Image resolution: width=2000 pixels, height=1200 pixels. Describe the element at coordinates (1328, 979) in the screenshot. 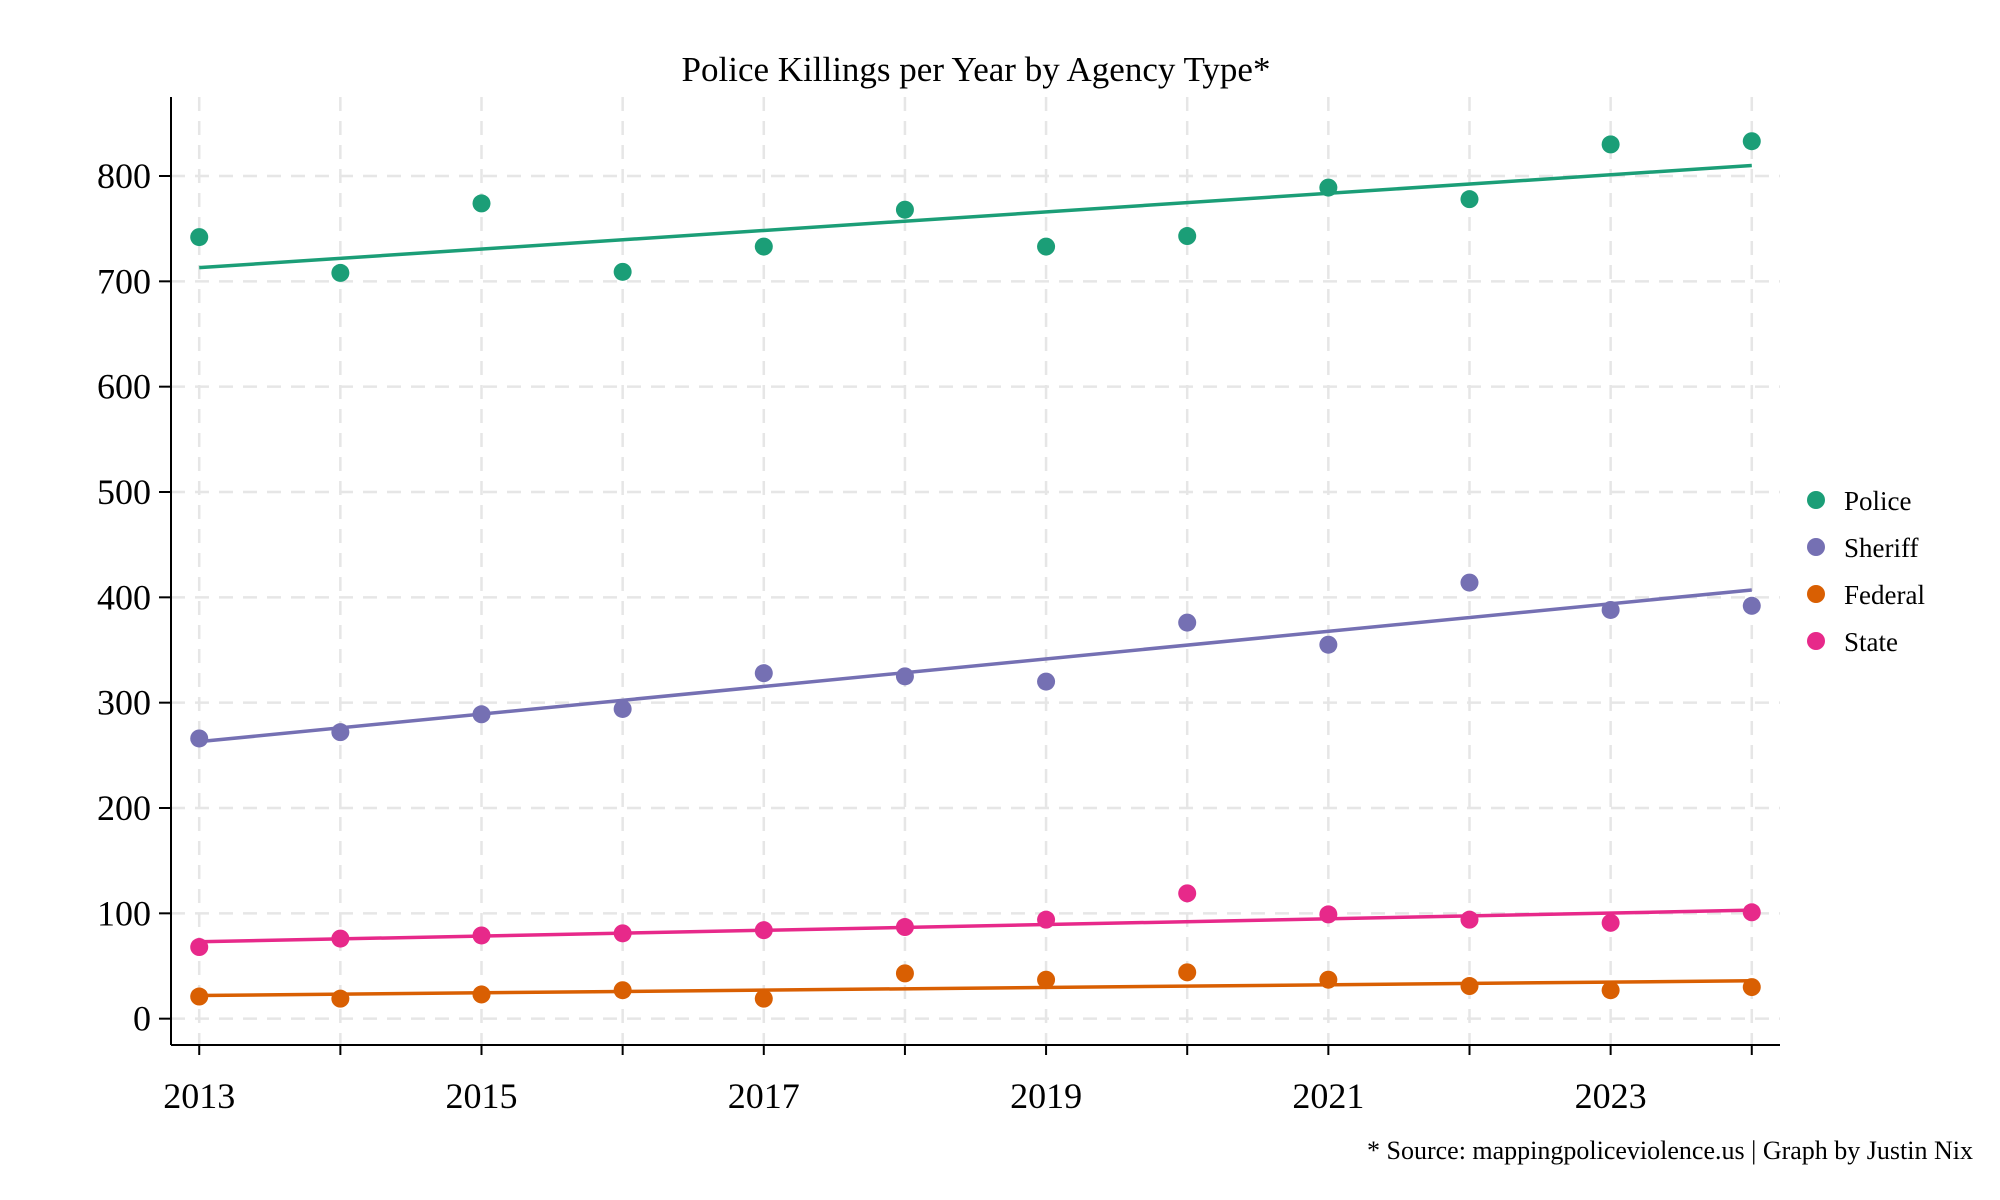

I see `point-federal-2021` at that location.